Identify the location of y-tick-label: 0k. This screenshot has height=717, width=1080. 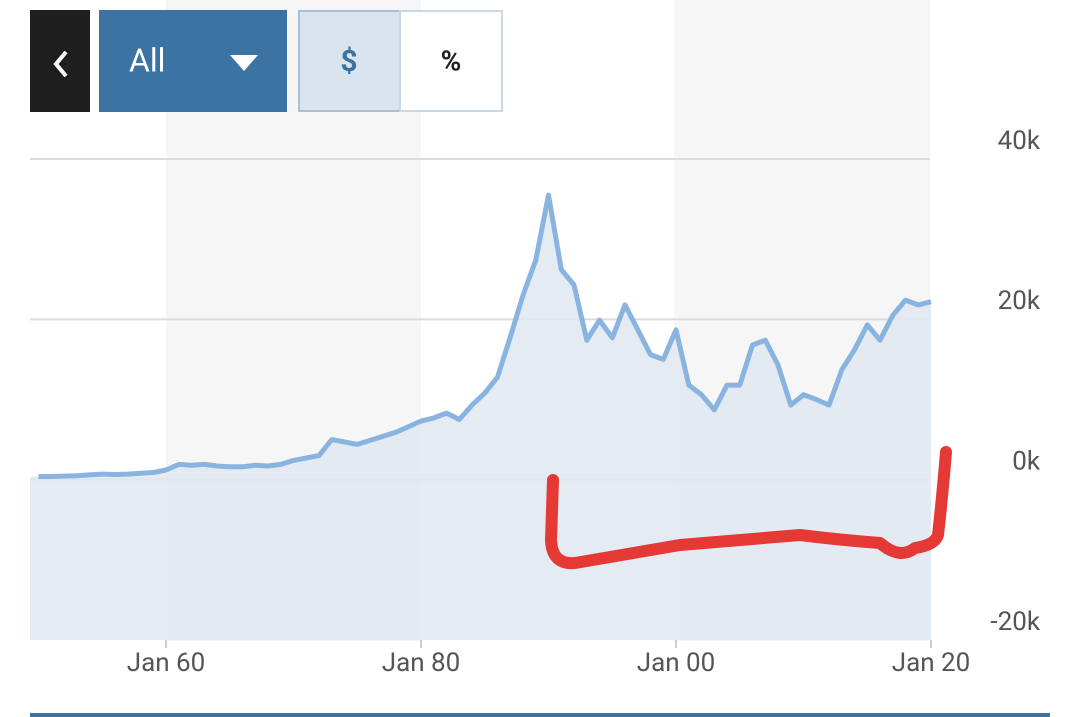
(1026, 462).